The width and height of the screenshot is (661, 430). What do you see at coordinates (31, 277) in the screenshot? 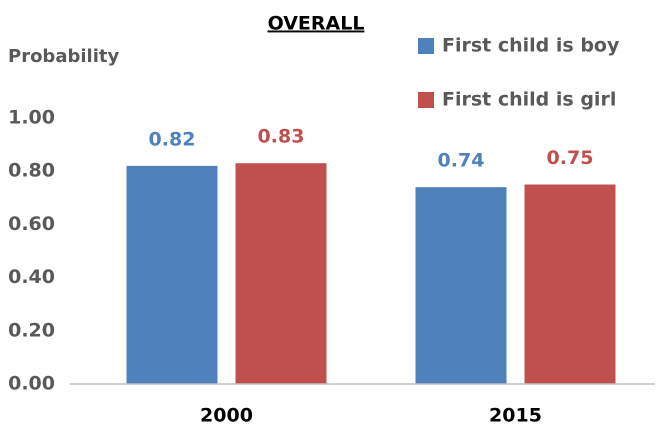
I see `y-tick-label: 0.40` at bounding box center [31, 277].